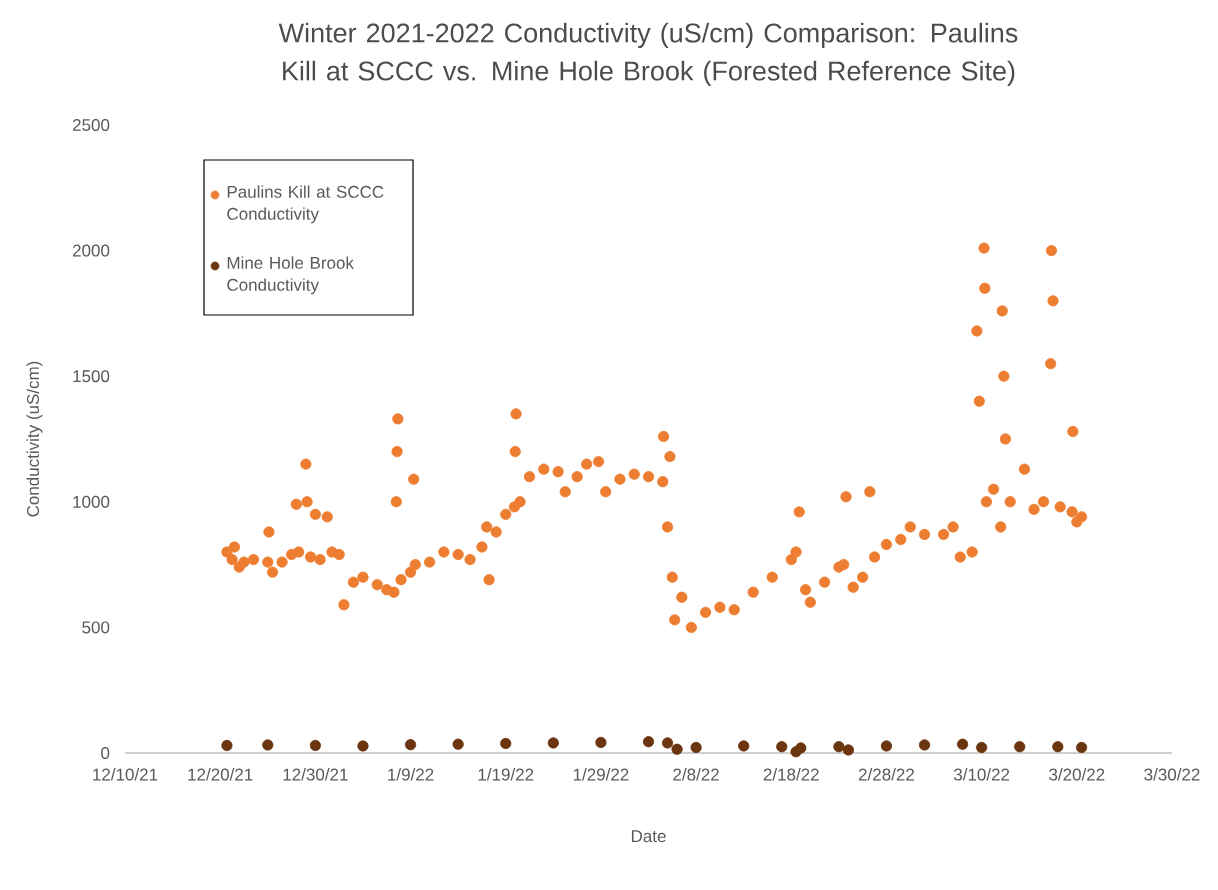 The image size is (1218, 890). What do you see at coordinates (305, 204) in the screenshot?
I see `legend-label: Paulins Kill at SCCC Conductivity` at bounding box center [305, 204].